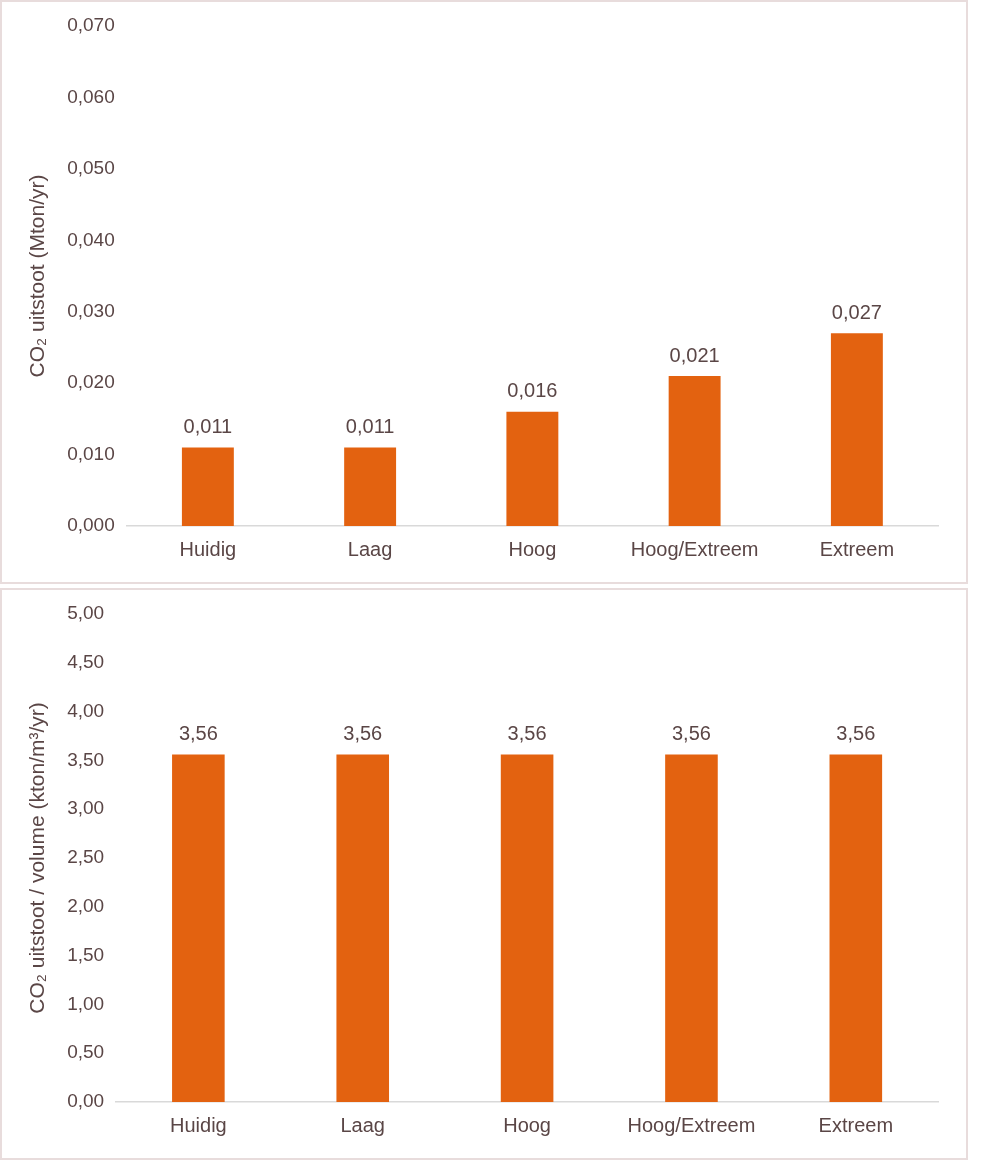  I want to click on y-tick-label: 0,00, so click(86, 1101).